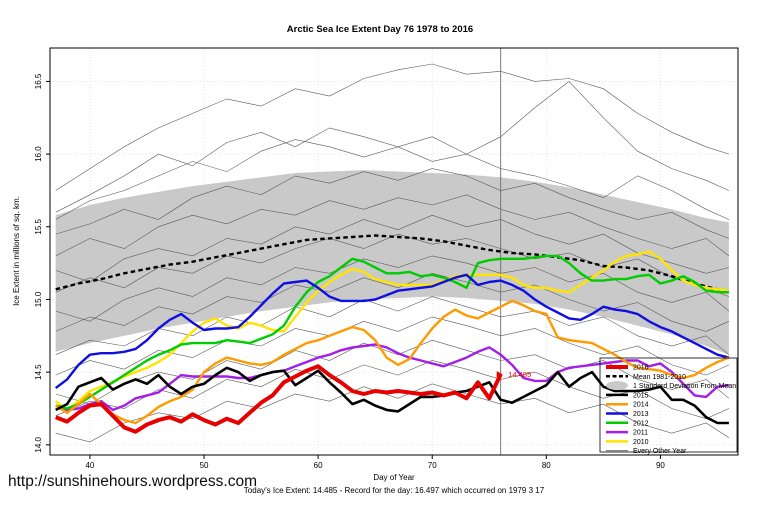 The width and height of the screenshot is (760, 506). Describe the element at coordinates (641, 414) in the screenshot. I see `legend-label: 2013` at that location.